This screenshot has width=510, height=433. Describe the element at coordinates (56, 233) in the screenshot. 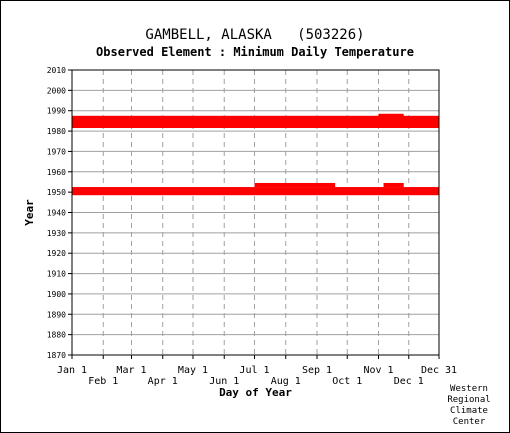

I see `y-tick-label: 1930` at that location.